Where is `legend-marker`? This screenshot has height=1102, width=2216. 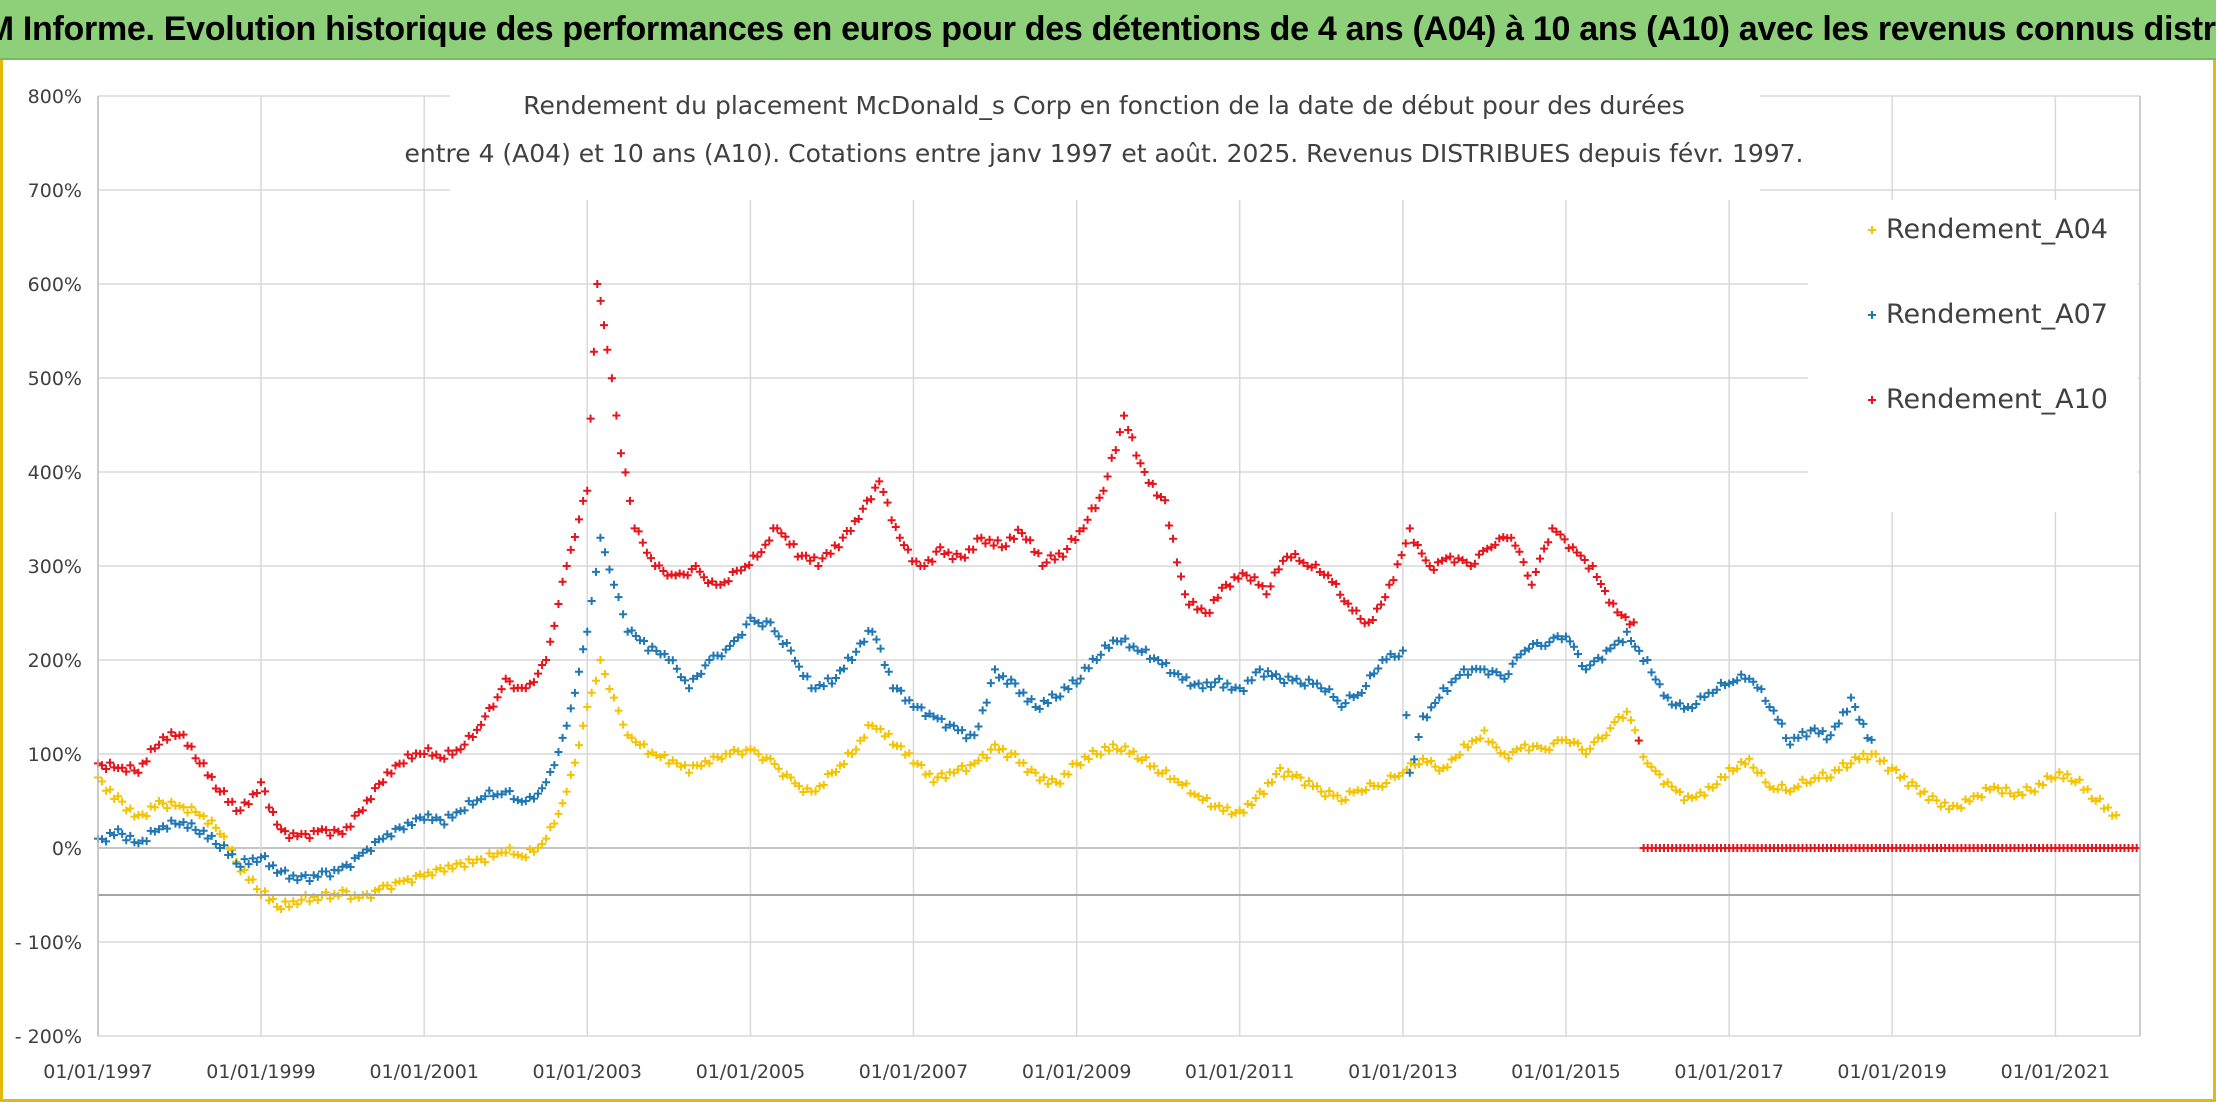 legend-marker is located at coordinates (1872, 230).